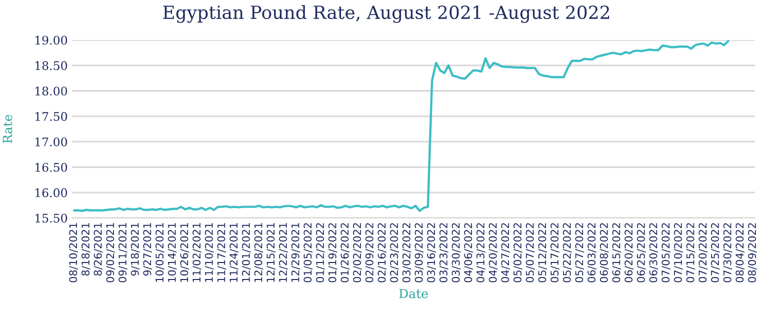  Describe the element at coordinates (51, 193) in the screenshot. I see `y-tick-label: 16.00` at that location.